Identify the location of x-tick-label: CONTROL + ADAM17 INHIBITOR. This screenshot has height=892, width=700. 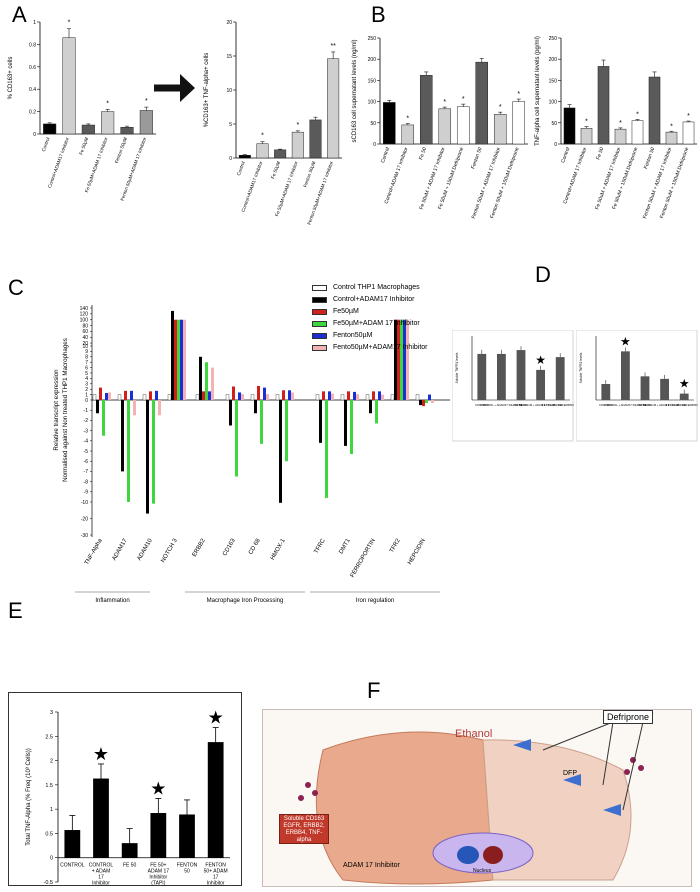
(625, 405).